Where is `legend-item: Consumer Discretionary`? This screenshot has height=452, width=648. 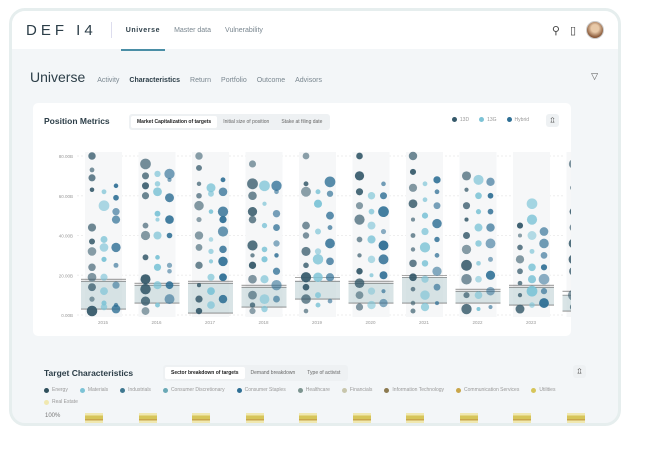 legend-item: Consumer Discretionary is located at coordinates (193, 390).